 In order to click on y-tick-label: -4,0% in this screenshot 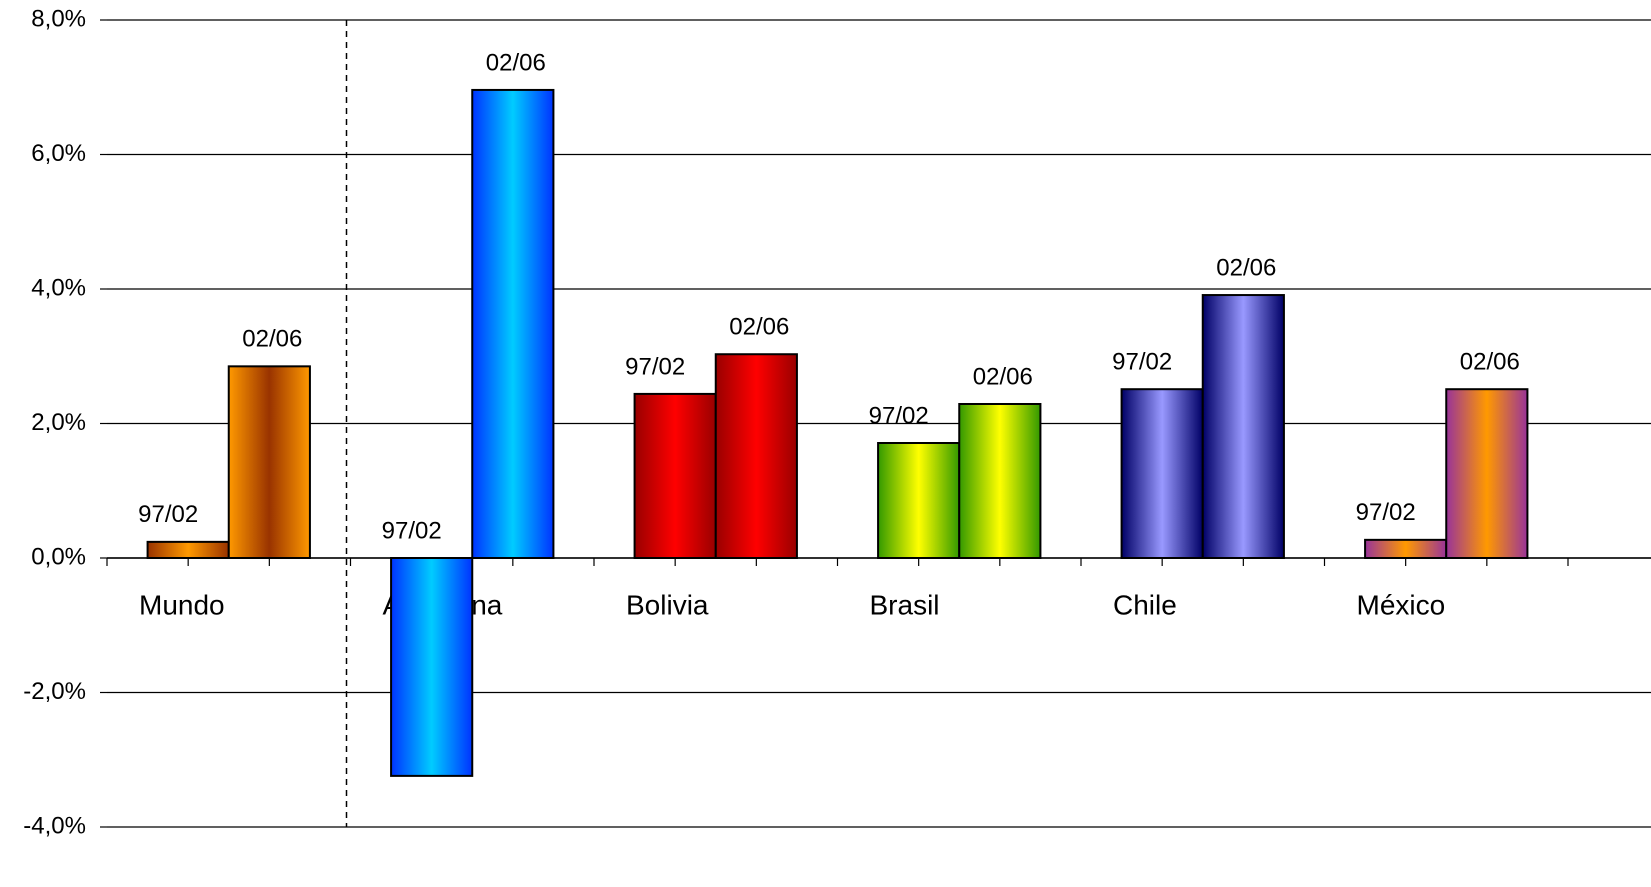, I will do `click(54, 825)`.